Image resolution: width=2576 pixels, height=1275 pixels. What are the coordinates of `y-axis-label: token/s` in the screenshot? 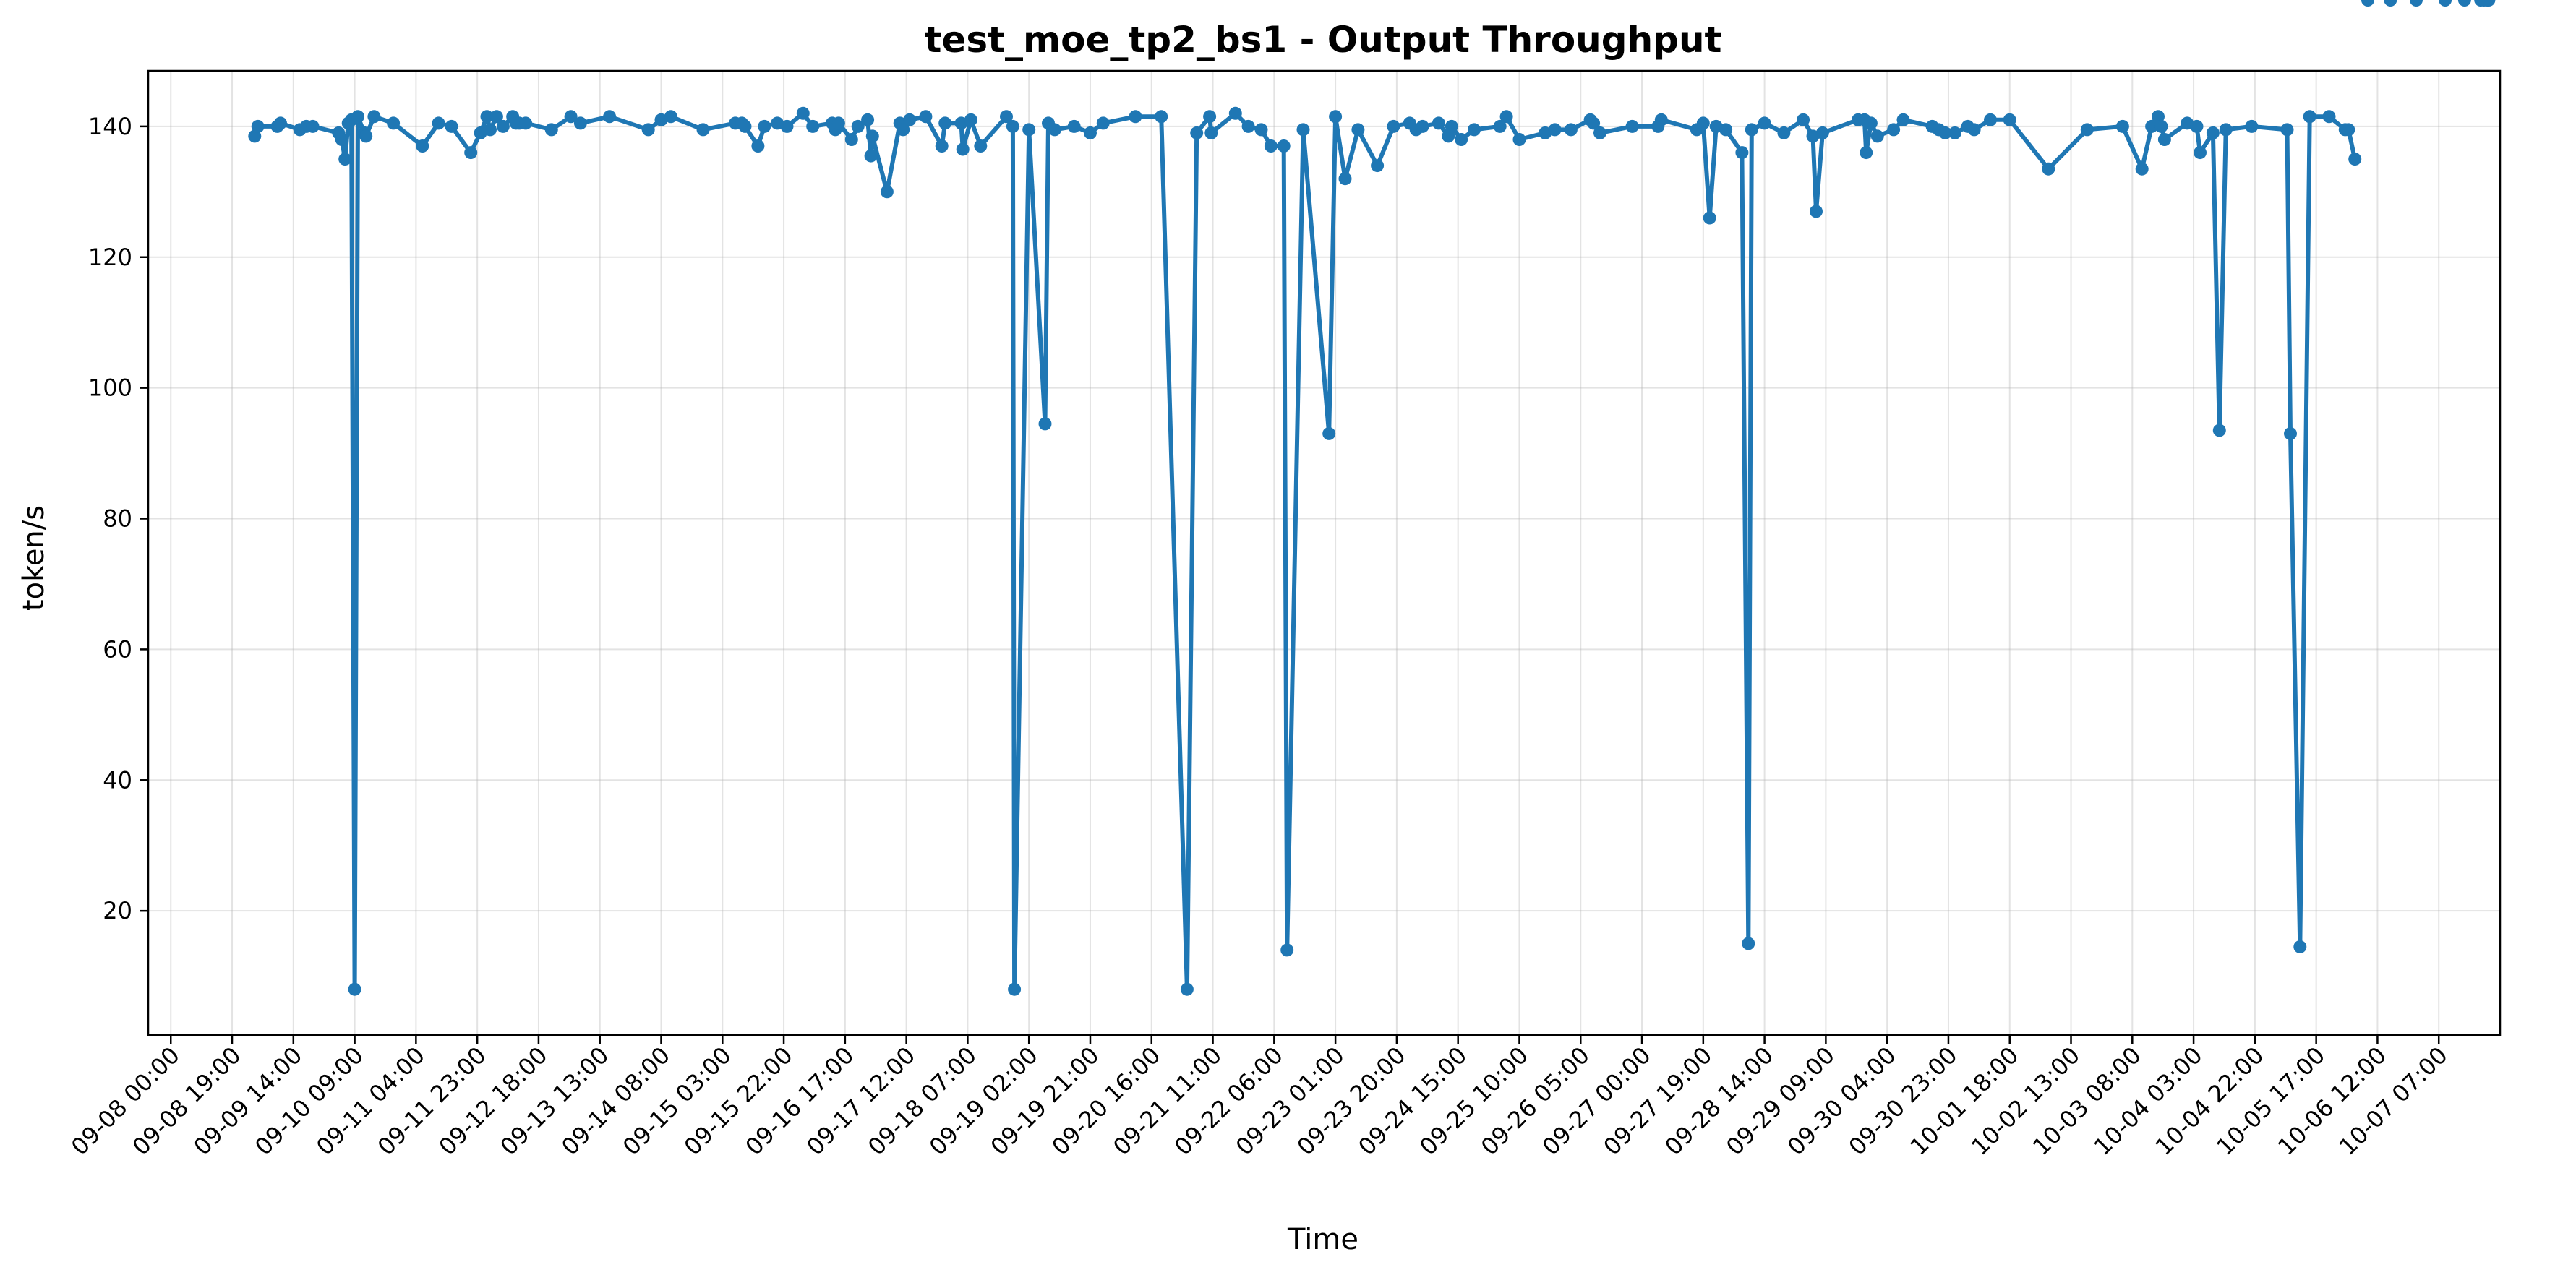 It's located at (34, 558).